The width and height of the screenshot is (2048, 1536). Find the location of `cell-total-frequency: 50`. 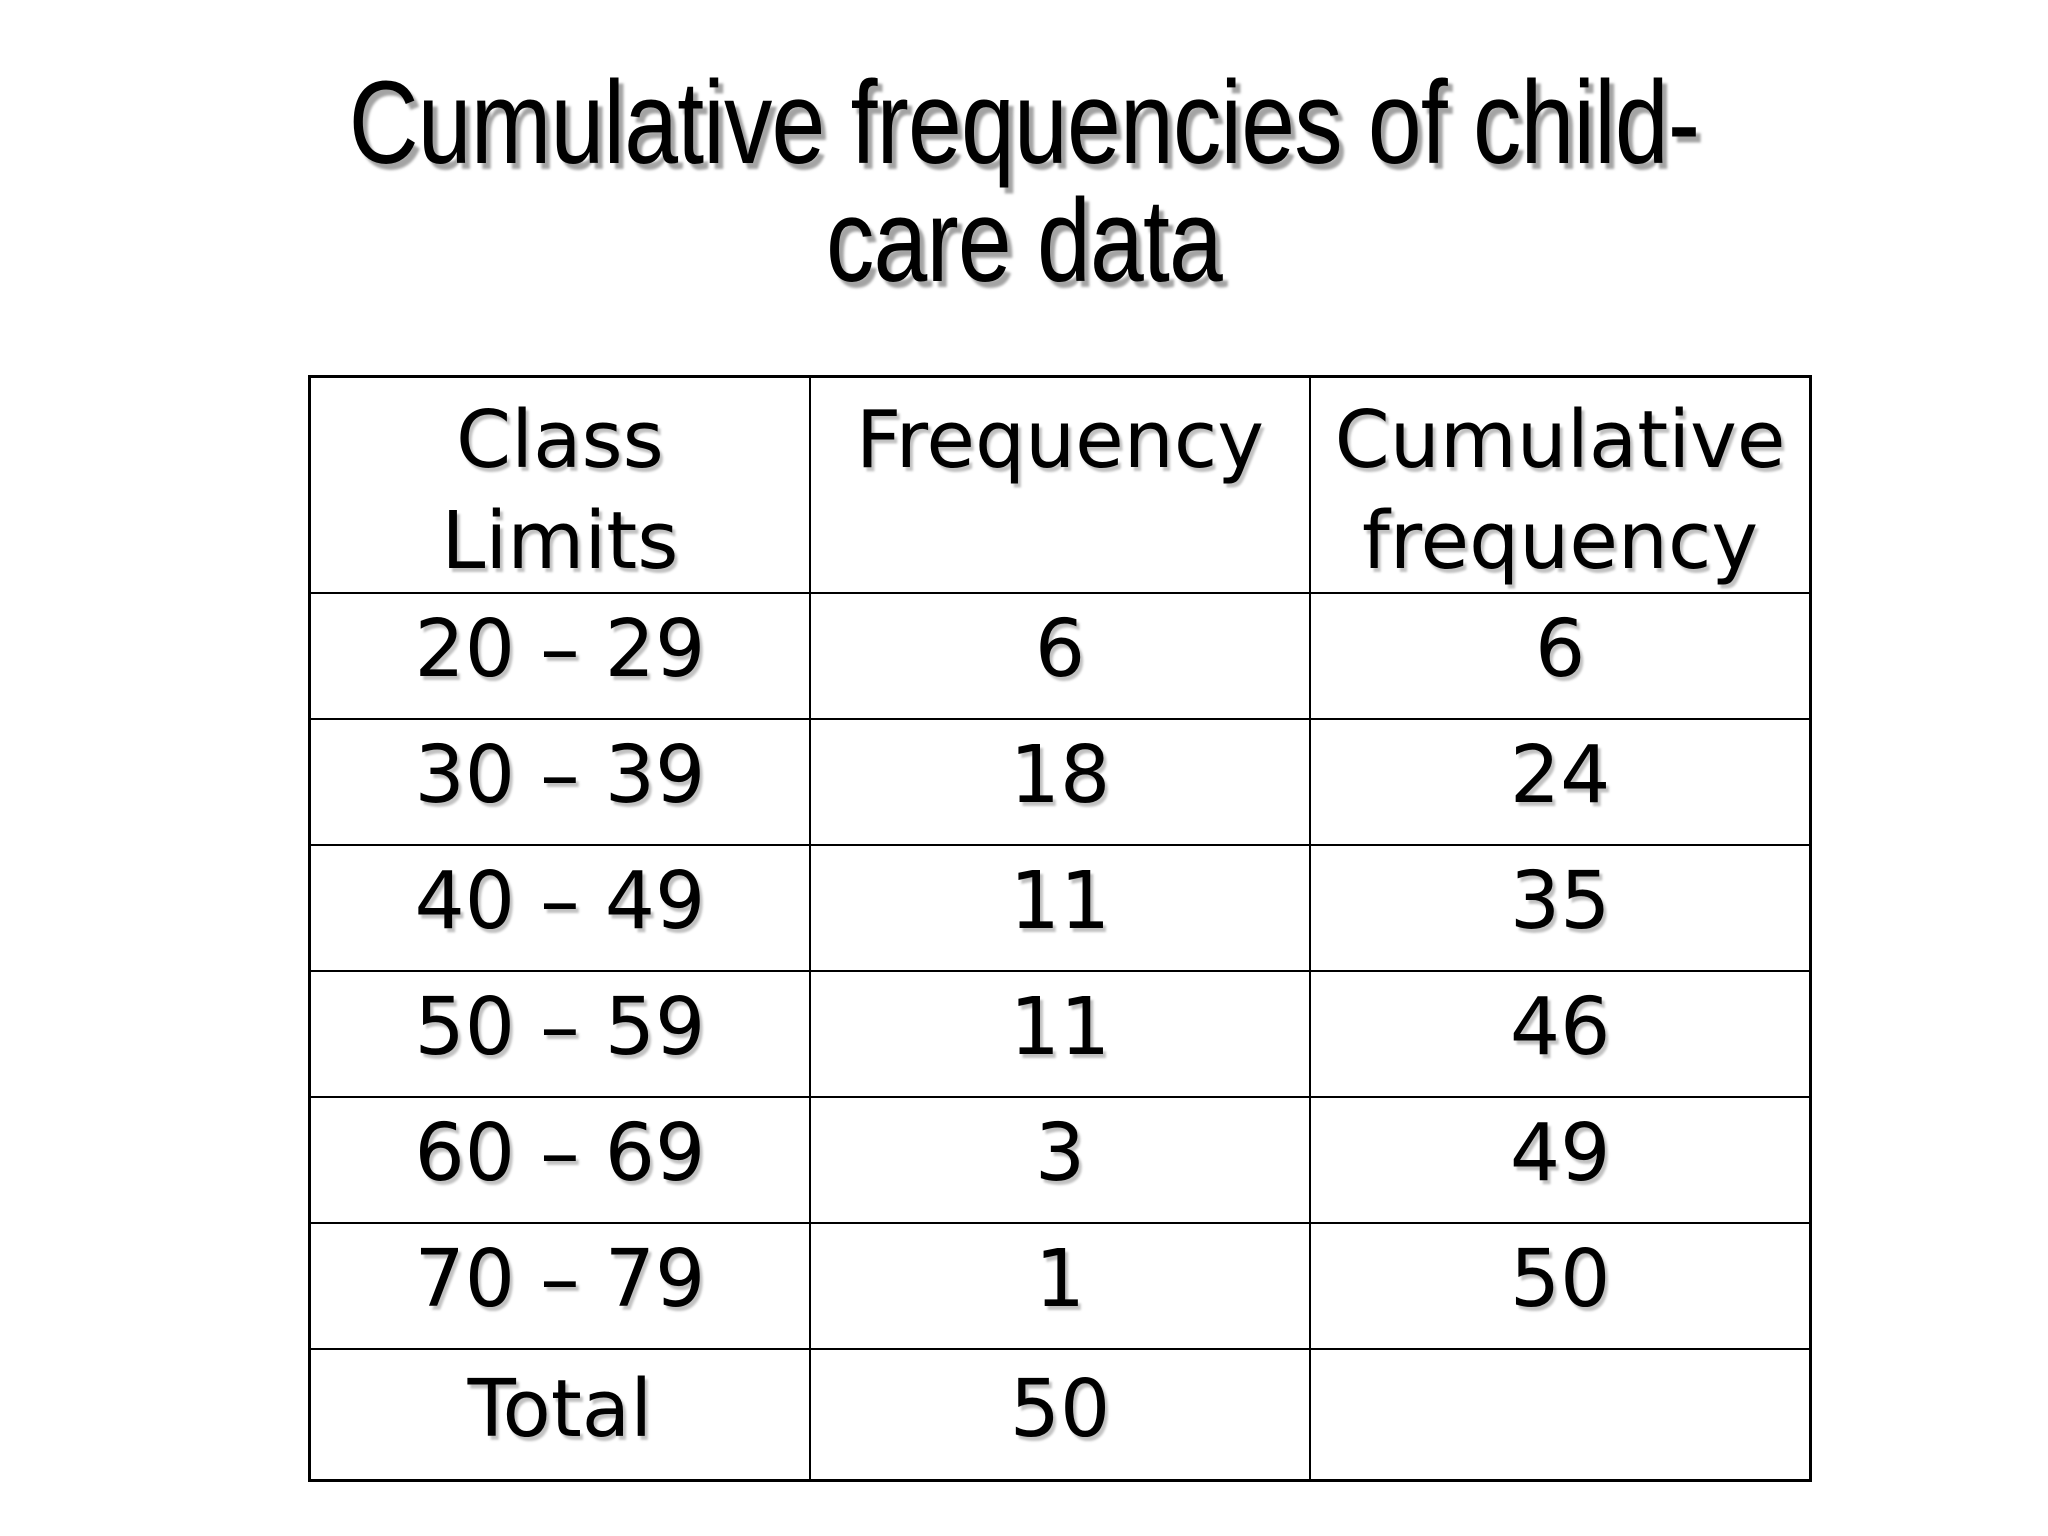

cell-total-frequency: 50 is located at coordinates (1060, 1415).